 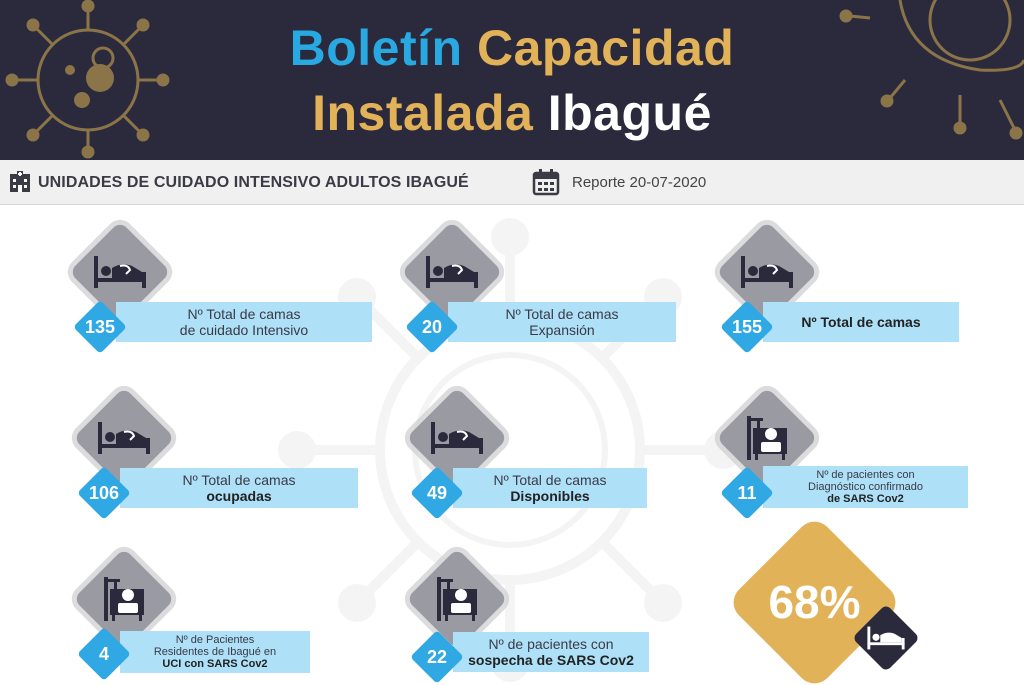 I want to click on virus-decoration-left-icon, so click(x=87, y=79).